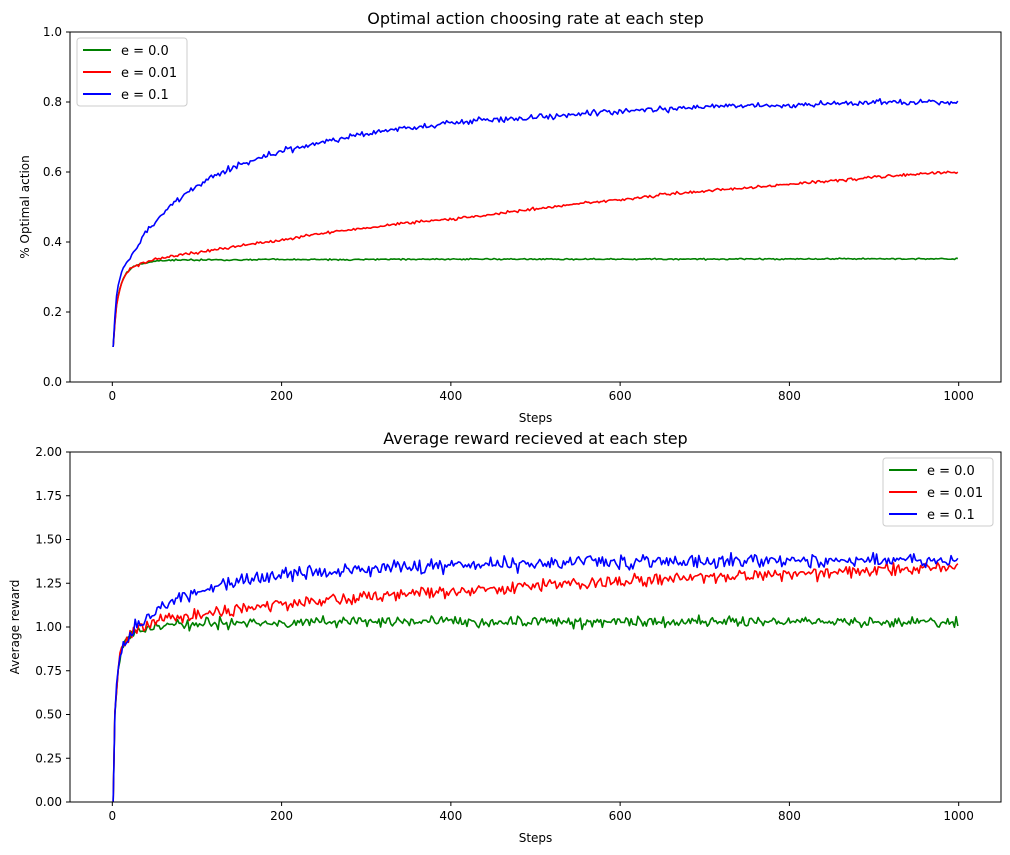 The width and height of the screenshot is (1010, 855). I want to click on y-tick-label: 0.0, so click(52, 382).